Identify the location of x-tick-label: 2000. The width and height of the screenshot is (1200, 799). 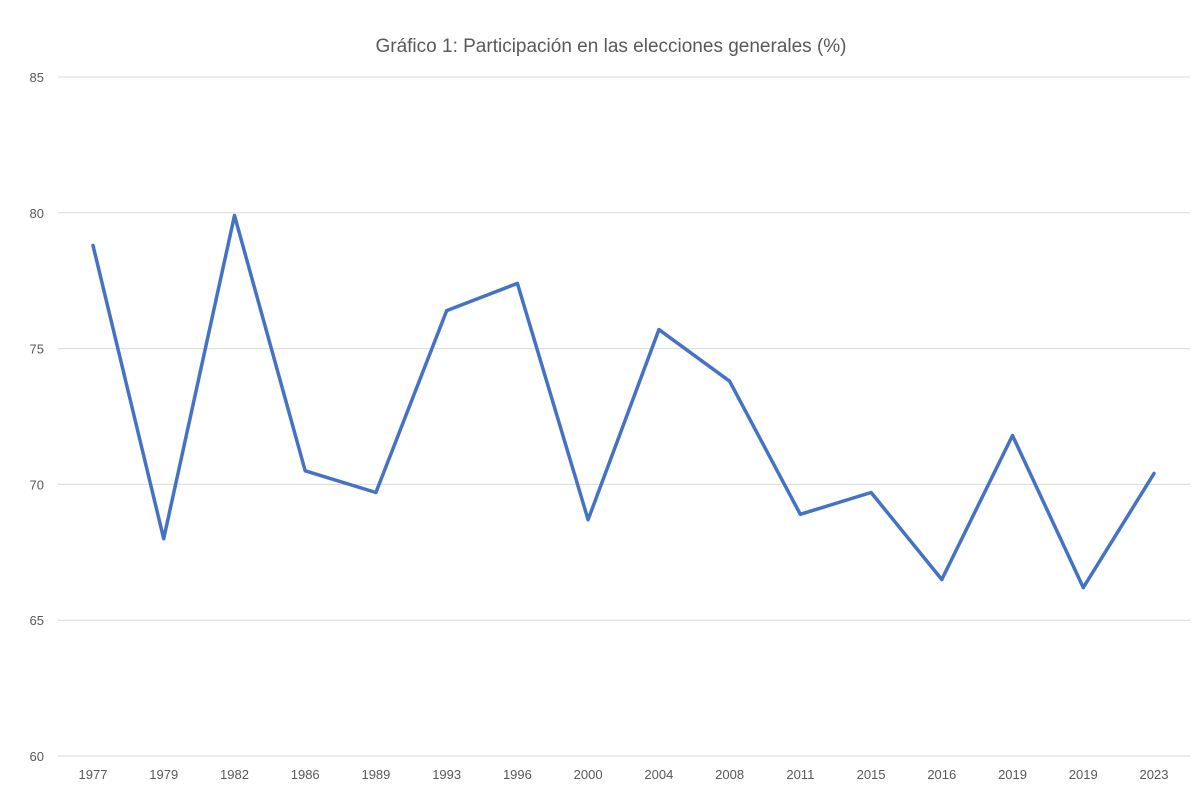
(588, 774).